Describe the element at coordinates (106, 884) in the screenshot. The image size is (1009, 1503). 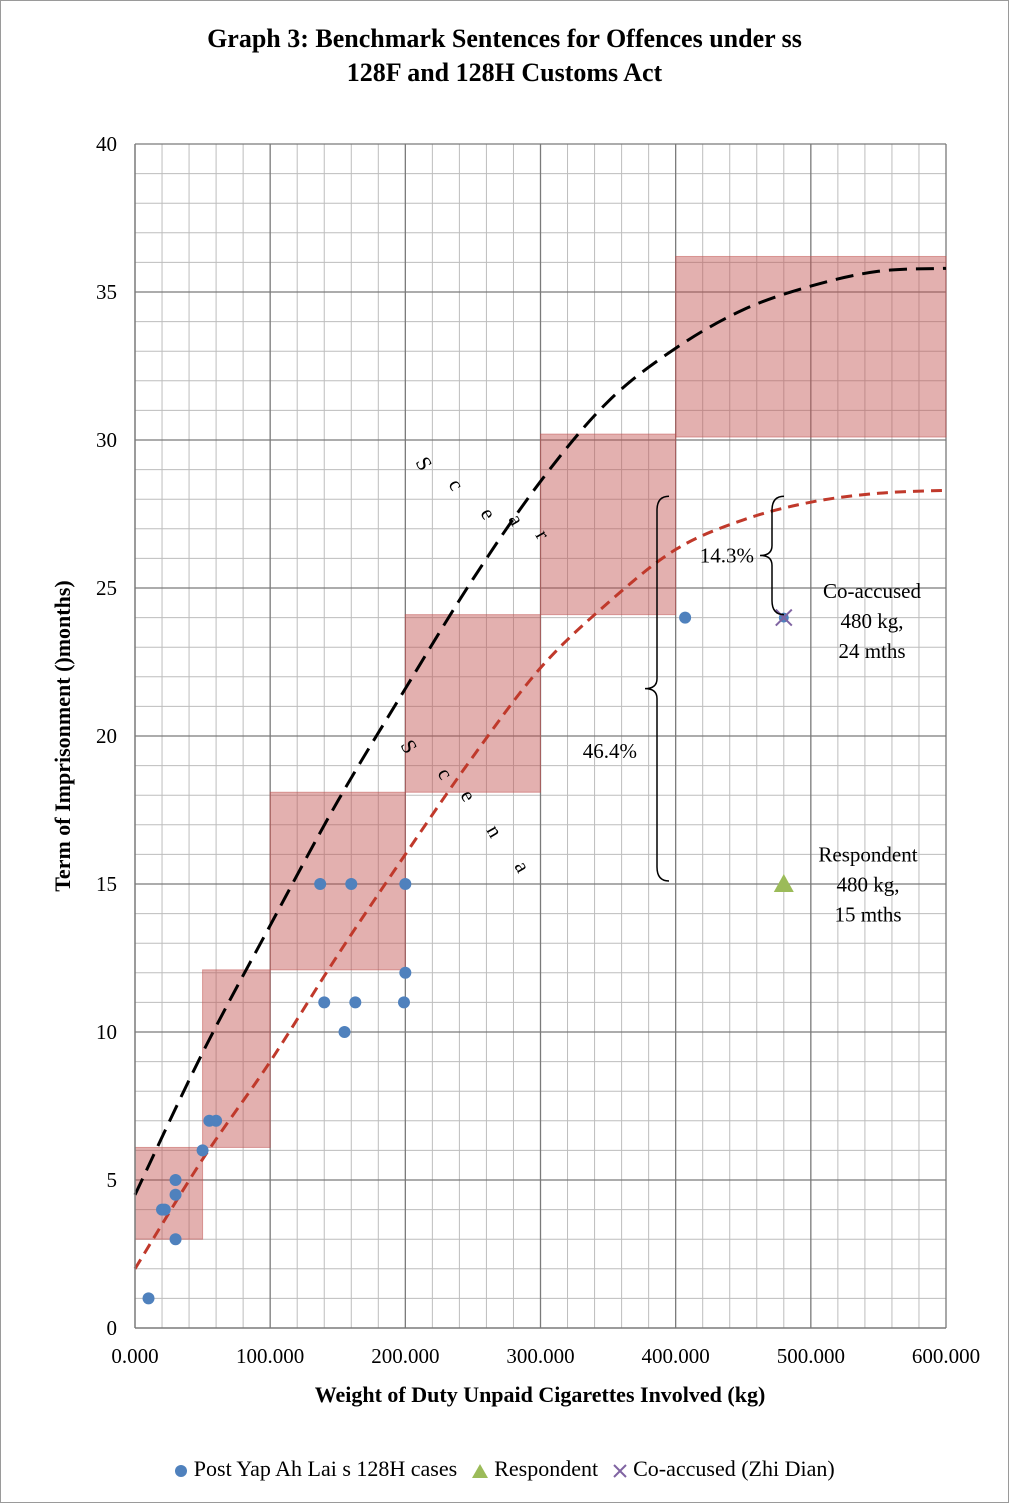
I see `y-tick-label: 15` at that location.